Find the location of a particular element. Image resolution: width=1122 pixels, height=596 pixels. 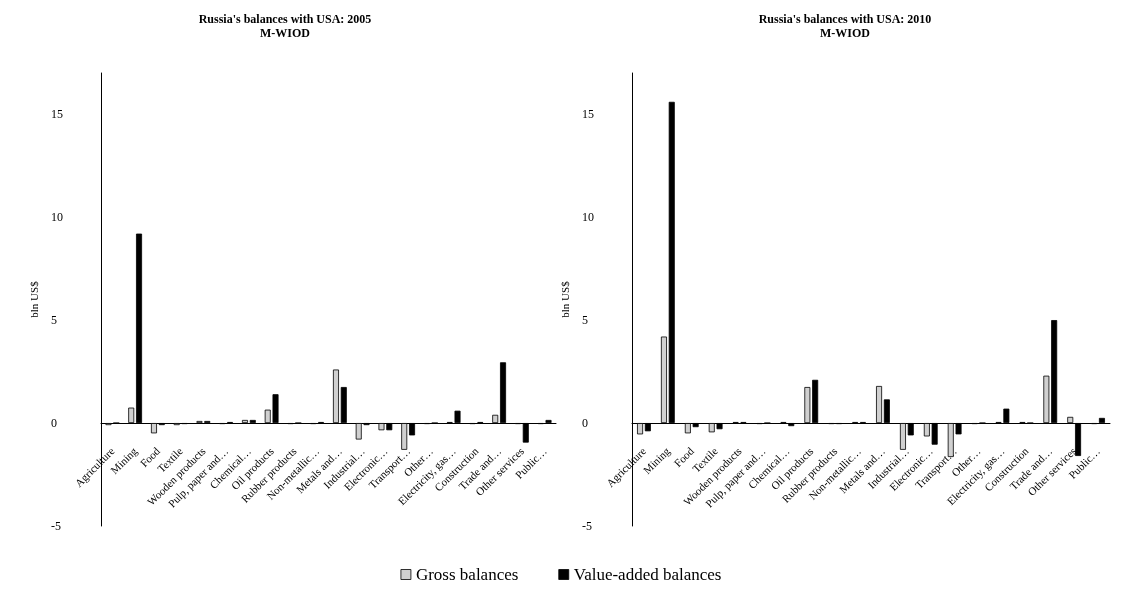

chart-title: Russia's balances with USA: 2005 is located at coordinates (285, 19).